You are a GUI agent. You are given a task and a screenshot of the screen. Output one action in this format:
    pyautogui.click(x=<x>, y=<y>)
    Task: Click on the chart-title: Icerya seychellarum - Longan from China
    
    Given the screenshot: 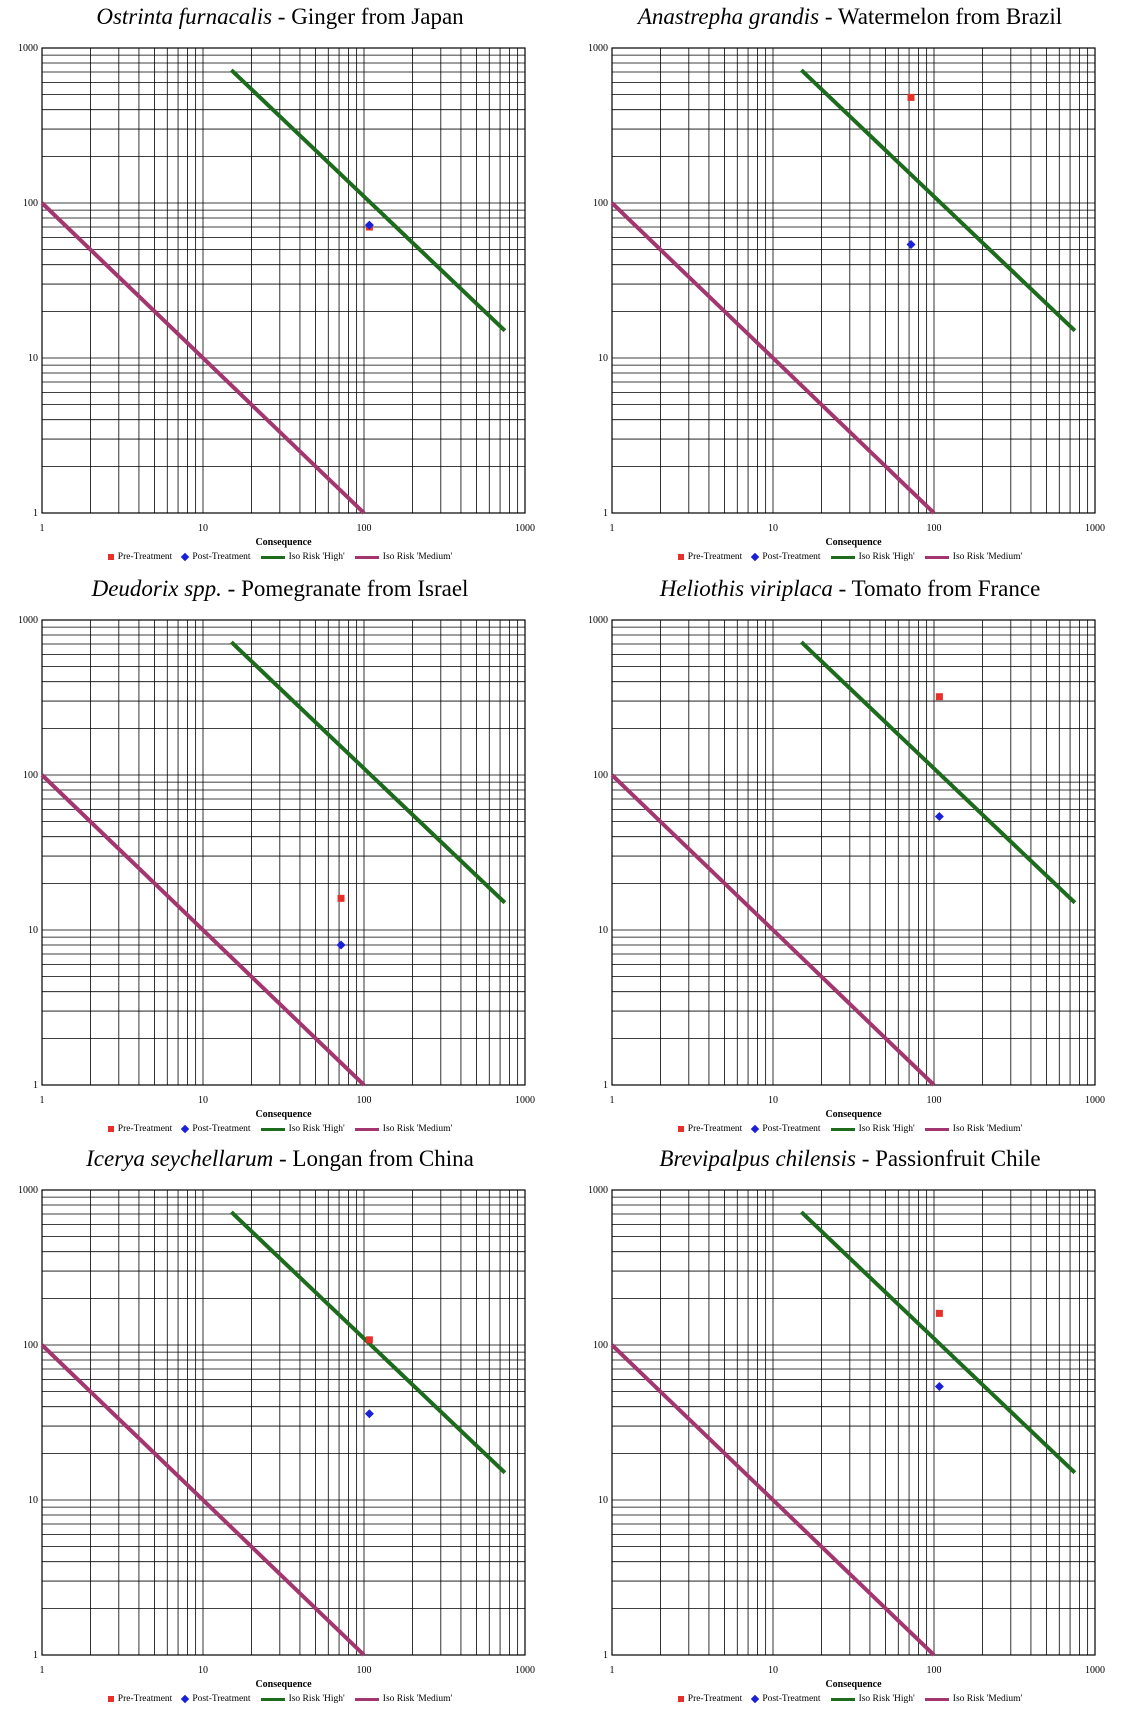 What is the action you would take?
    pyautogui.click(x=280, y=1159)
    